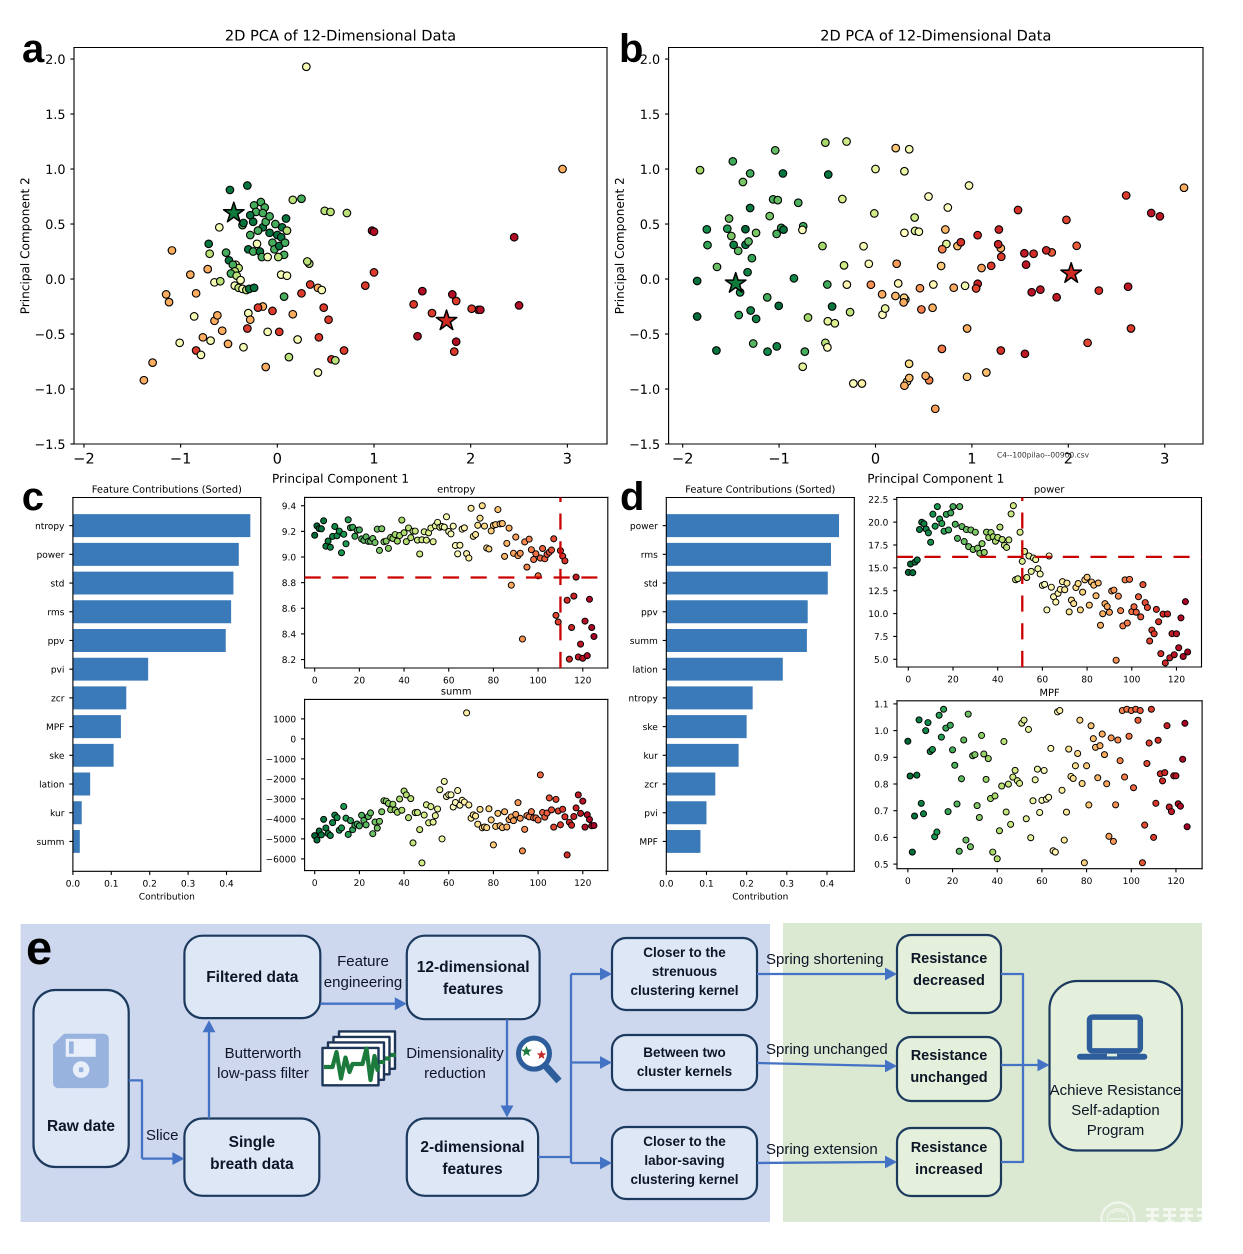  What do you see at coordinates (455, 1053) in the screenshot?
I see `svg-text: Dimensionality` at bounding box center [455, 1053].